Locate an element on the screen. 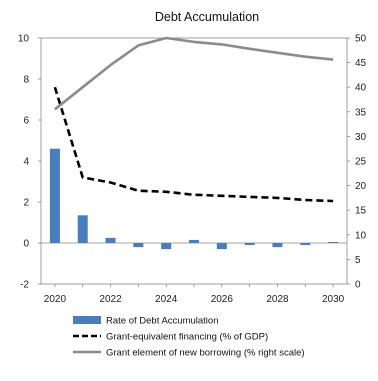 Image resolution: width=378 pixels, height=381 pixels. y2-tick-label: 30 is located at coordinates (361, 137).